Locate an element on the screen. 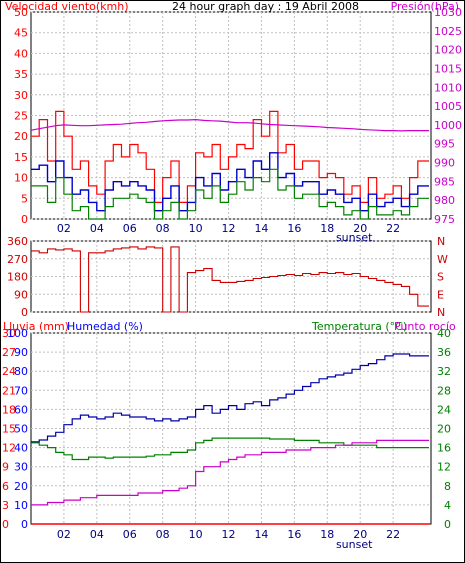 The width and height of the screenshot is (465, 563). wind-tick-label: 45 is located at coordinates (21, 33).